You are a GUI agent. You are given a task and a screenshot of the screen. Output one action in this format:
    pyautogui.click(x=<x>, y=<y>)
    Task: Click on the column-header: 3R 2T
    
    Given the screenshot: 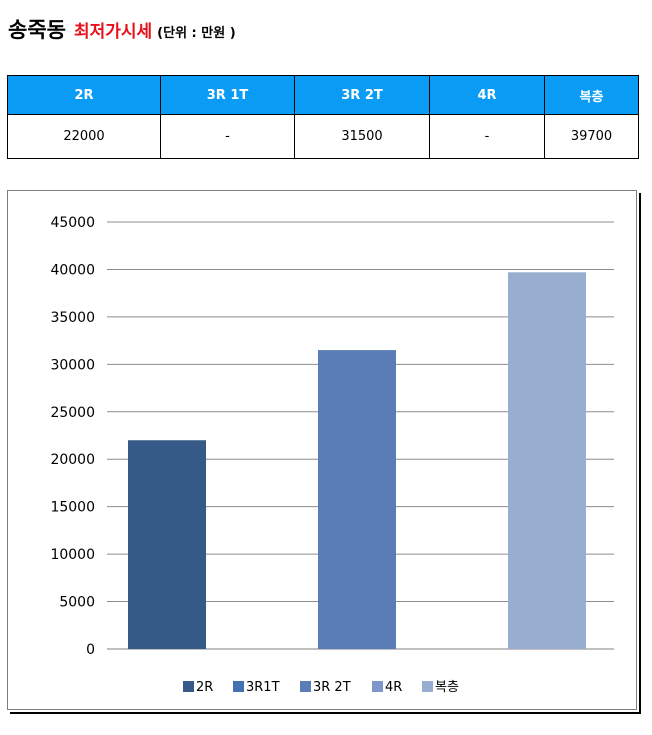 What is the action you would take?
    pyautogui.click(x=362, y=95)
    